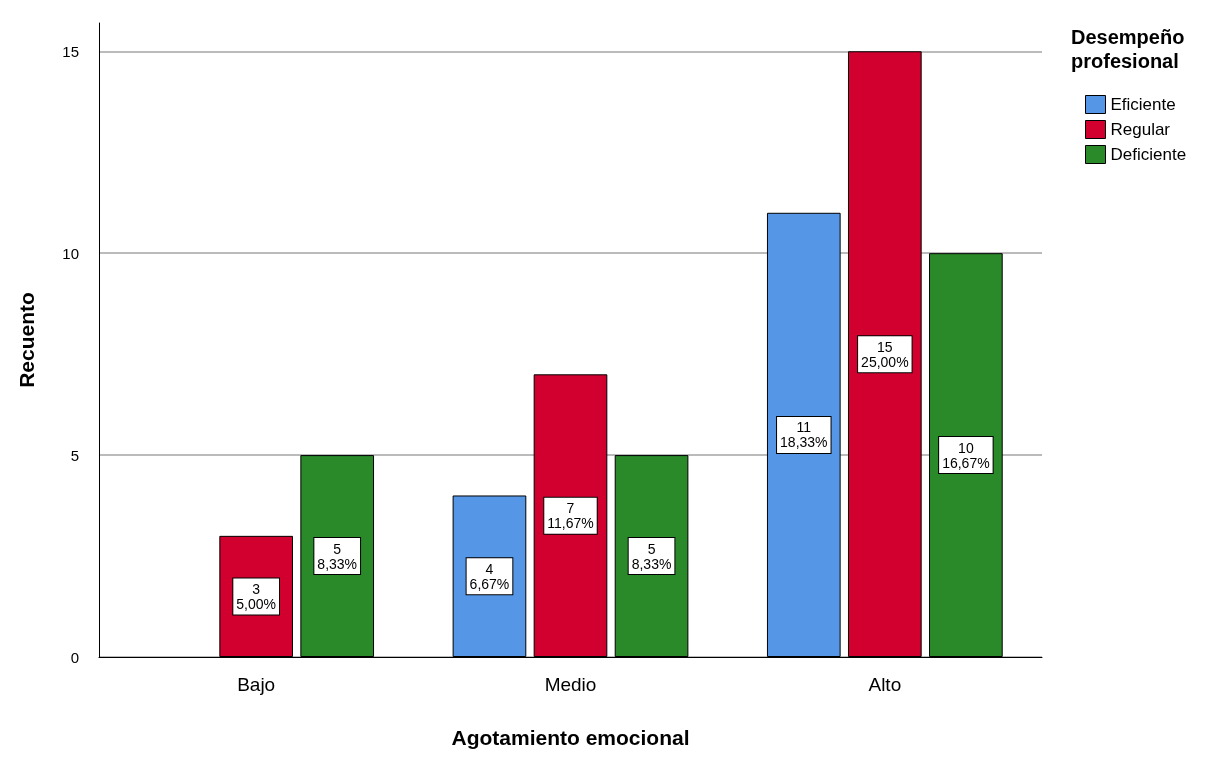  Describe the element at coordinates (885, 354) in the screenshot. I see `data-label: 15 25,00%` at that location.